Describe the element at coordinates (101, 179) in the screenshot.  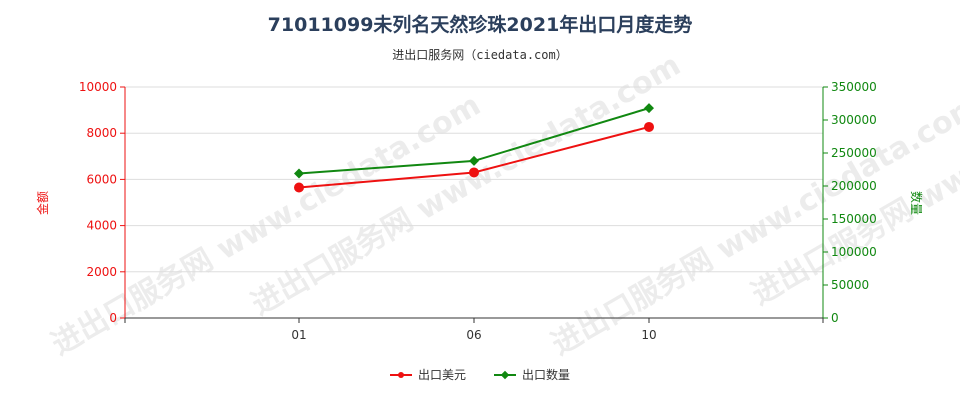
I see `y-tick-label-left: 6000` at that location.